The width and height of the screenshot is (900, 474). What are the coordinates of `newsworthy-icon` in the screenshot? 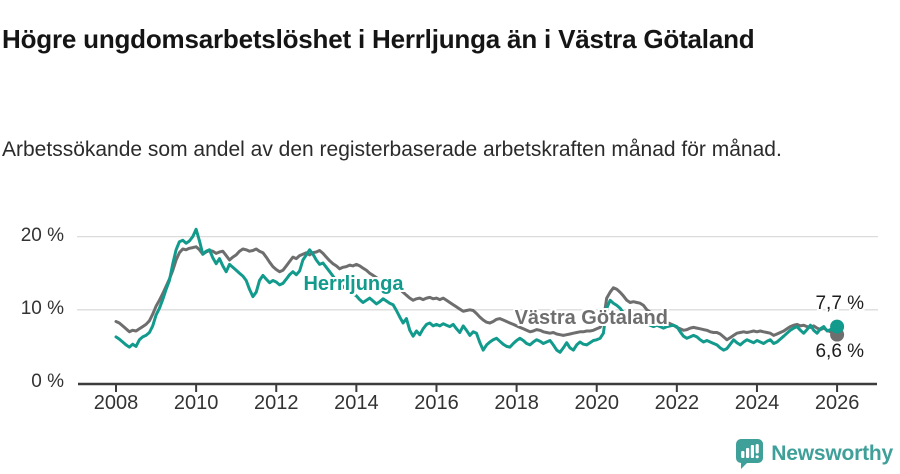 It's located at (750, 454).